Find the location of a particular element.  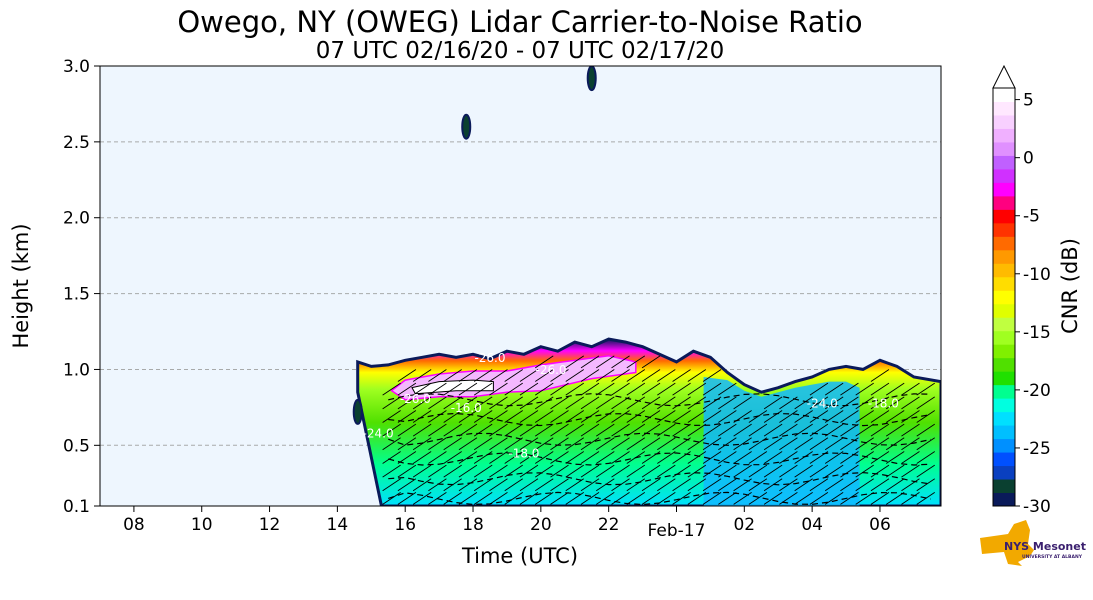

ny-state-shape-icon is located at coordinates (1007, 543).